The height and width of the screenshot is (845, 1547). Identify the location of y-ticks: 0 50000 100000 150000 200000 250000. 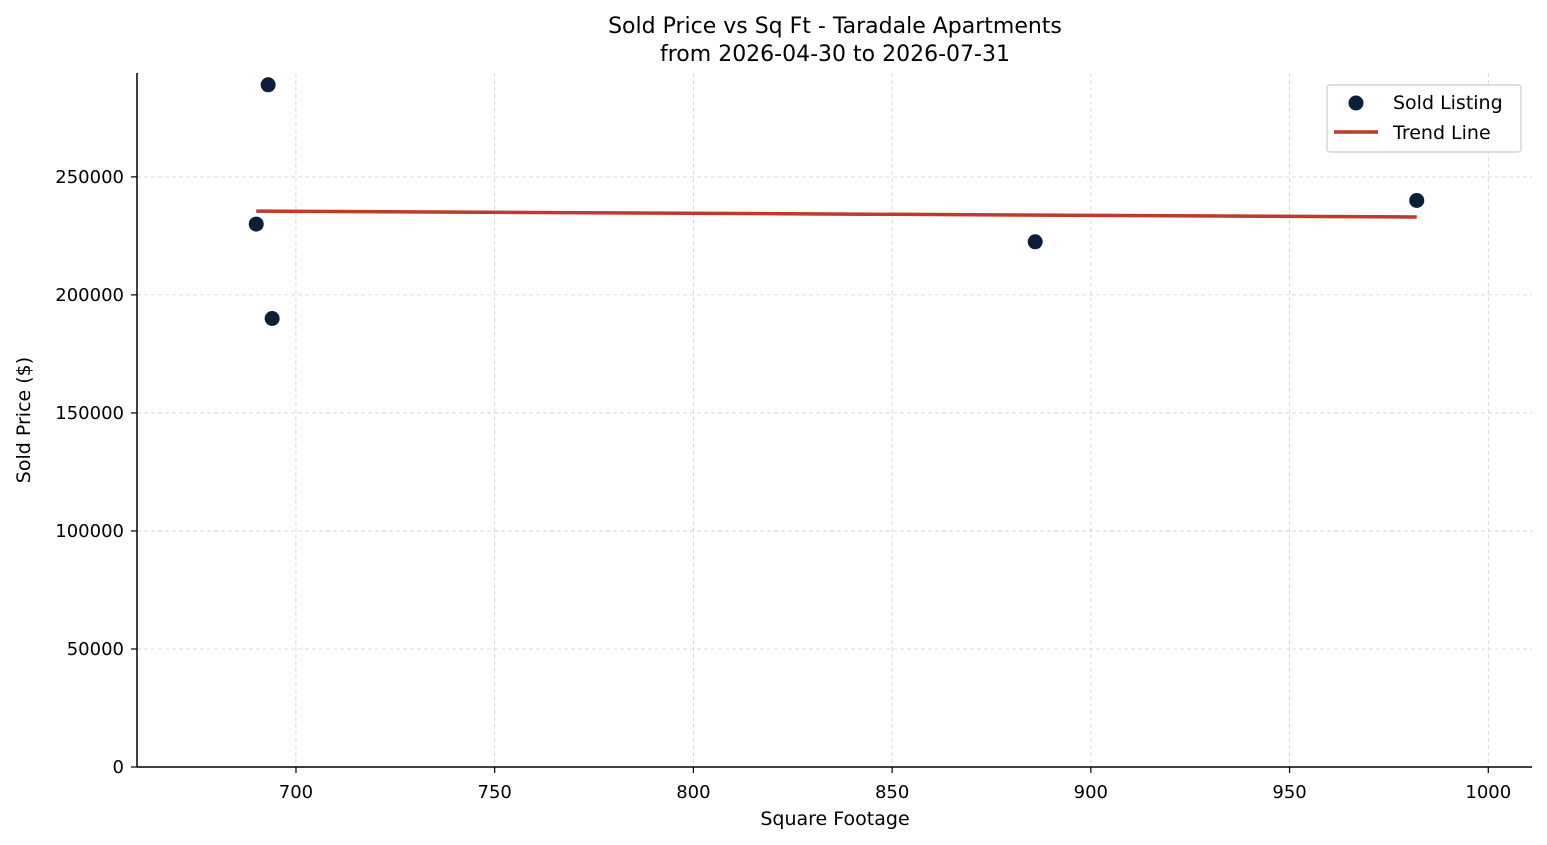
(96, 472).